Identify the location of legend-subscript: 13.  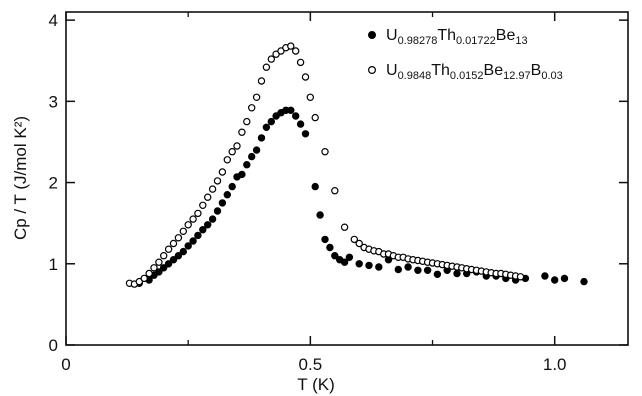
(521, 41).